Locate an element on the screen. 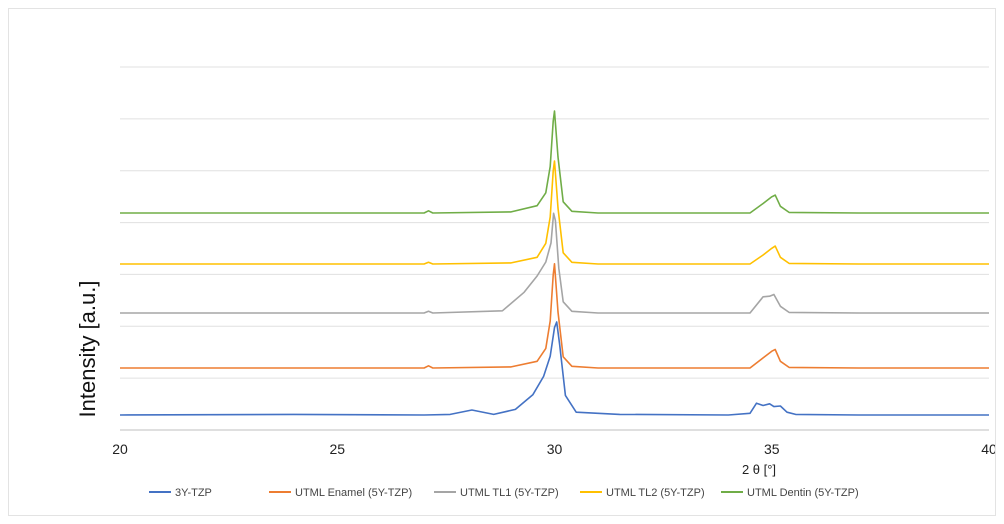 This screenshot has height=524, width=1004. x-tick-label: 40 is located at coordinates (988, 449).